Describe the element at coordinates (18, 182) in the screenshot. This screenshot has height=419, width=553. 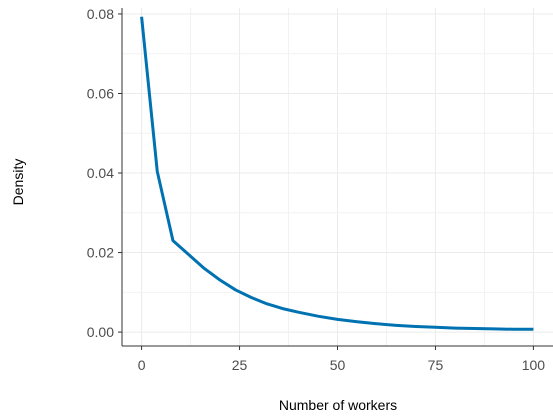
I see `y-axis-title: Density` at that location.